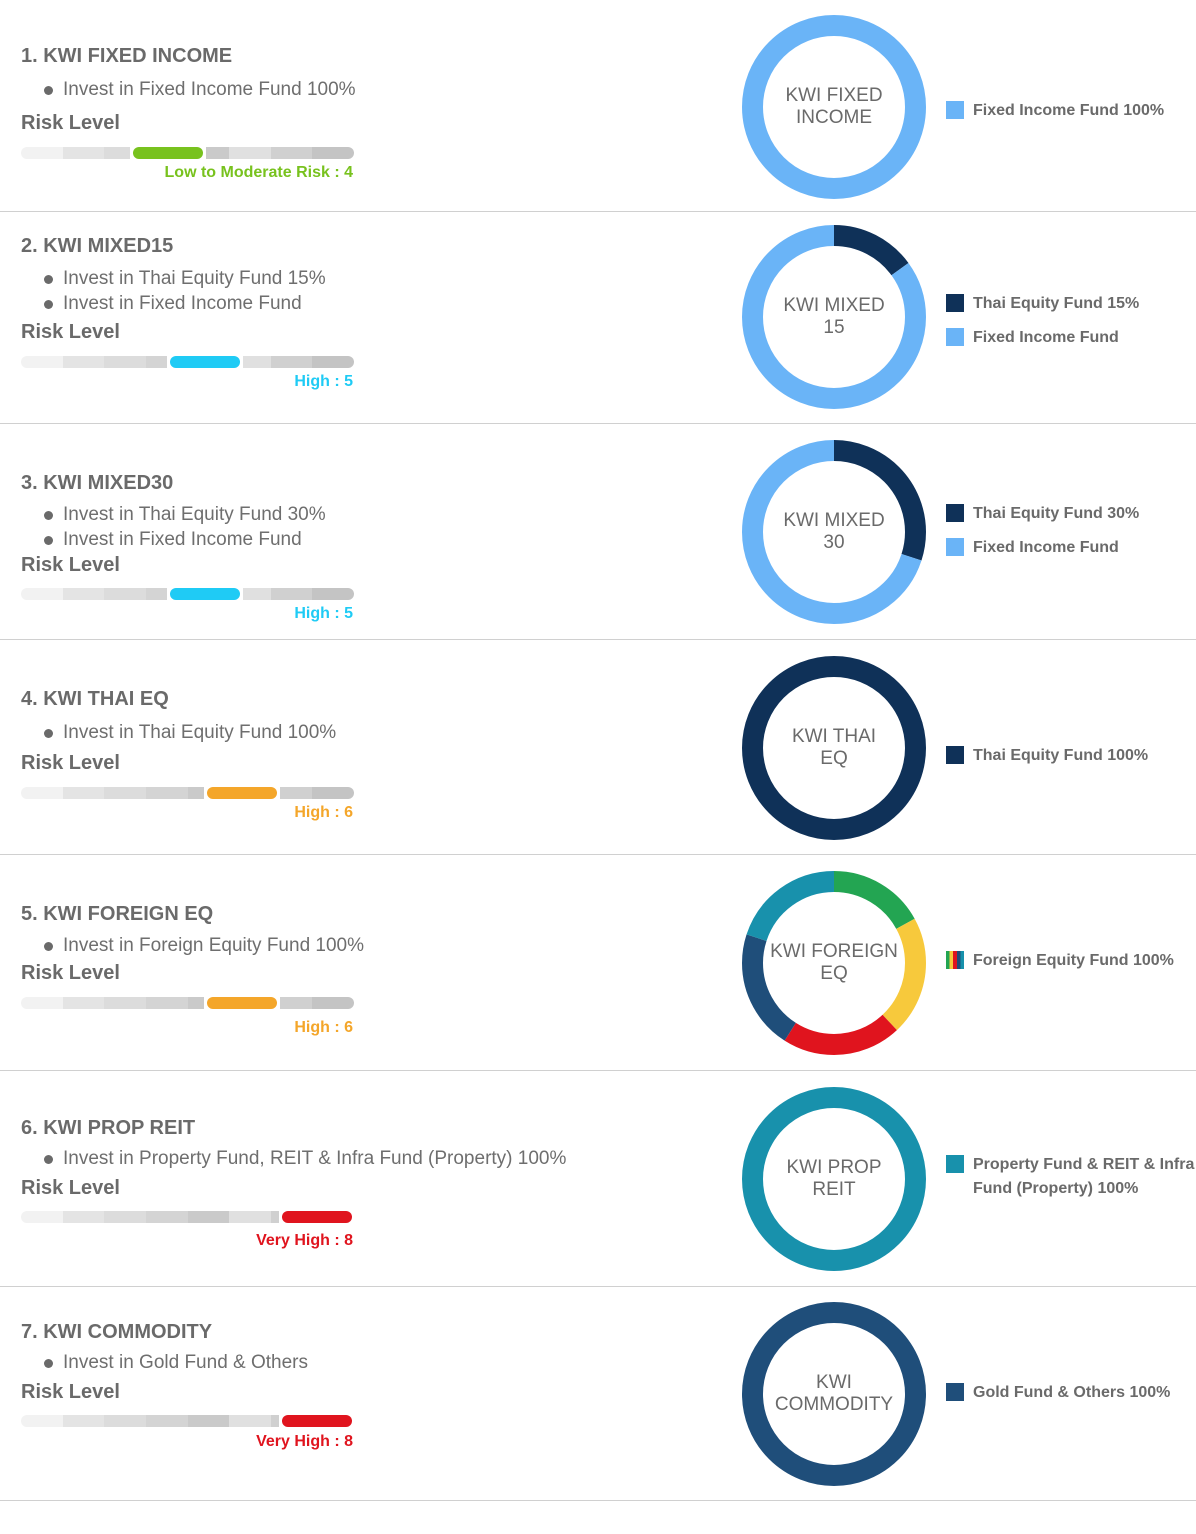  I want to click on fund-title: 6. KWI PROP REIT, so click(108, 1128).